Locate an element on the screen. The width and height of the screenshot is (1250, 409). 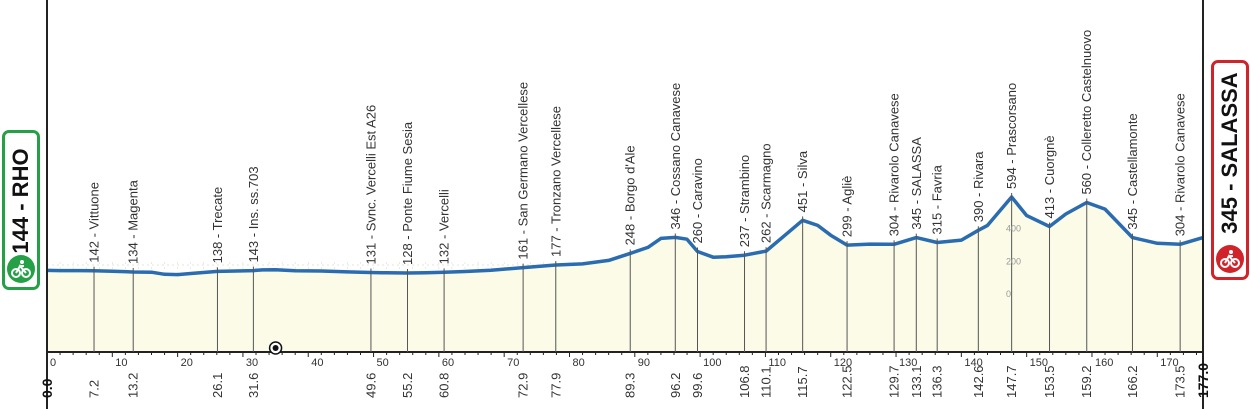
axis-start-label: 0.0 is located at coordinates (47, 388).